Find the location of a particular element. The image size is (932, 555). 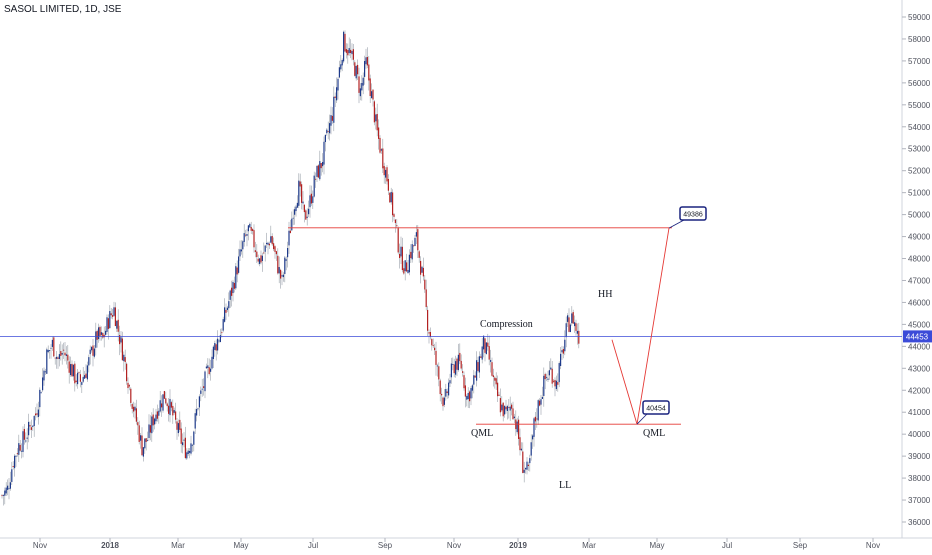

x-tick-label: Sep is located at coordinates (385, 545).